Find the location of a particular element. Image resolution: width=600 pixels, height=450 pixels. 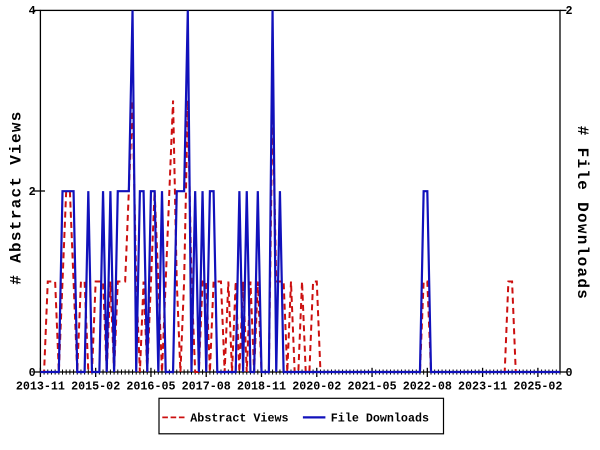

svg-text: 2020-02 is located at coordinates (316, 386).